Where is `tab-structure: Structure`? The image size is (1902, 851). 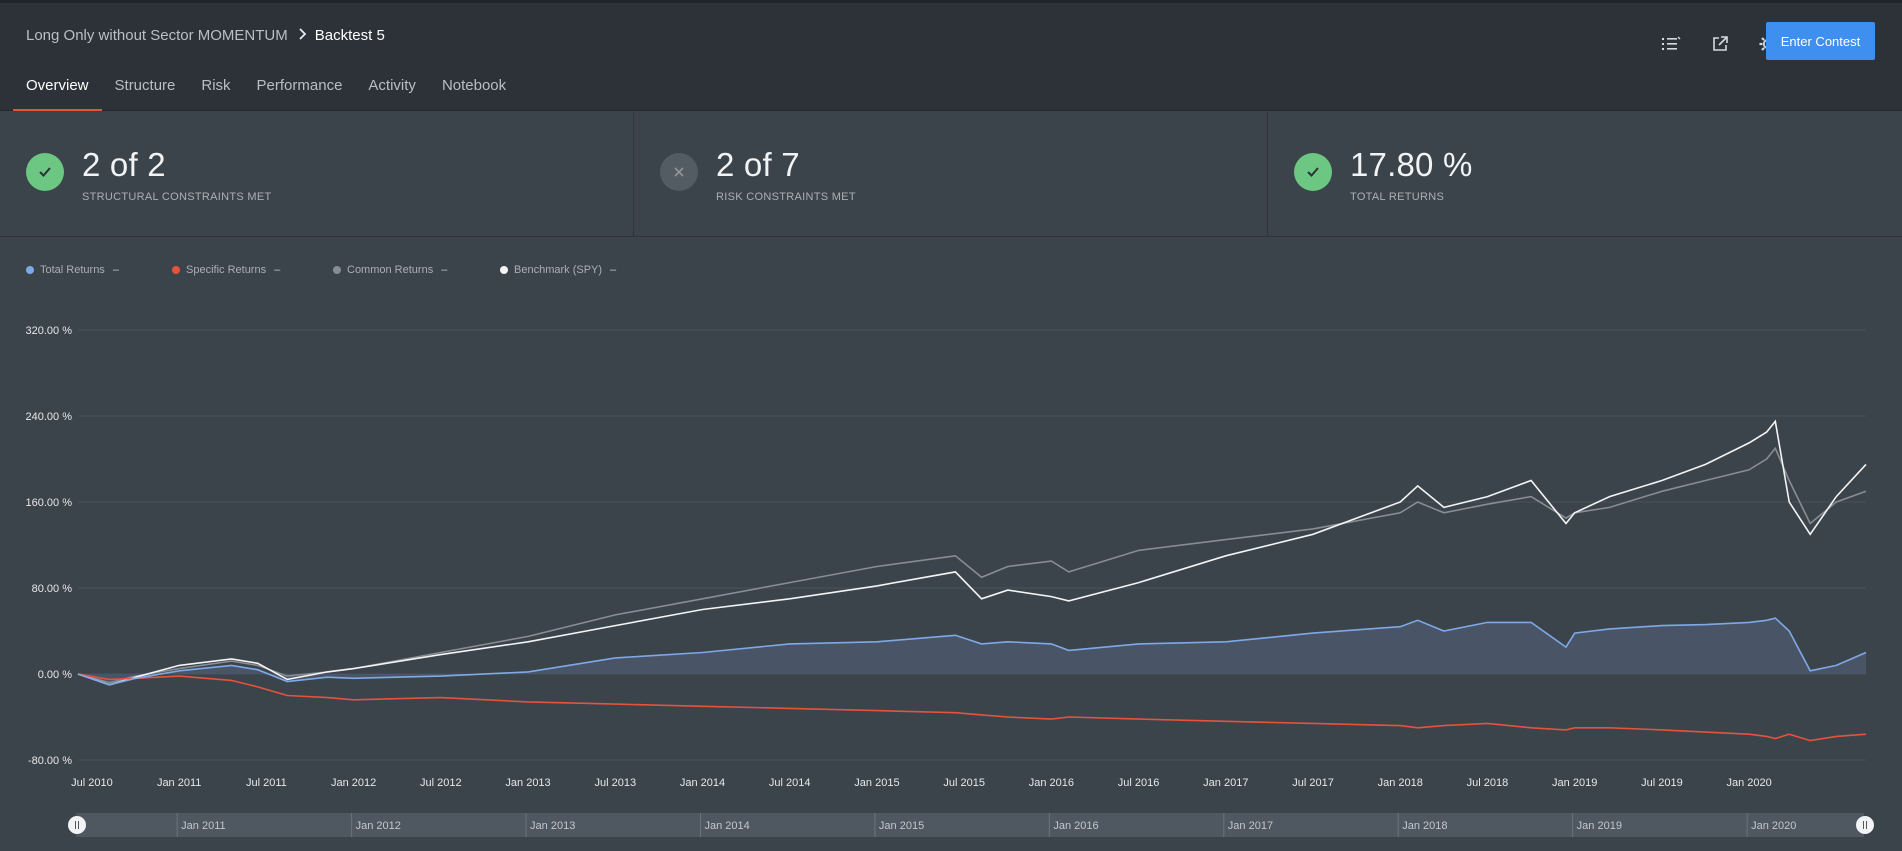 tab-structure: Structure is located at coordinates (145, 85).